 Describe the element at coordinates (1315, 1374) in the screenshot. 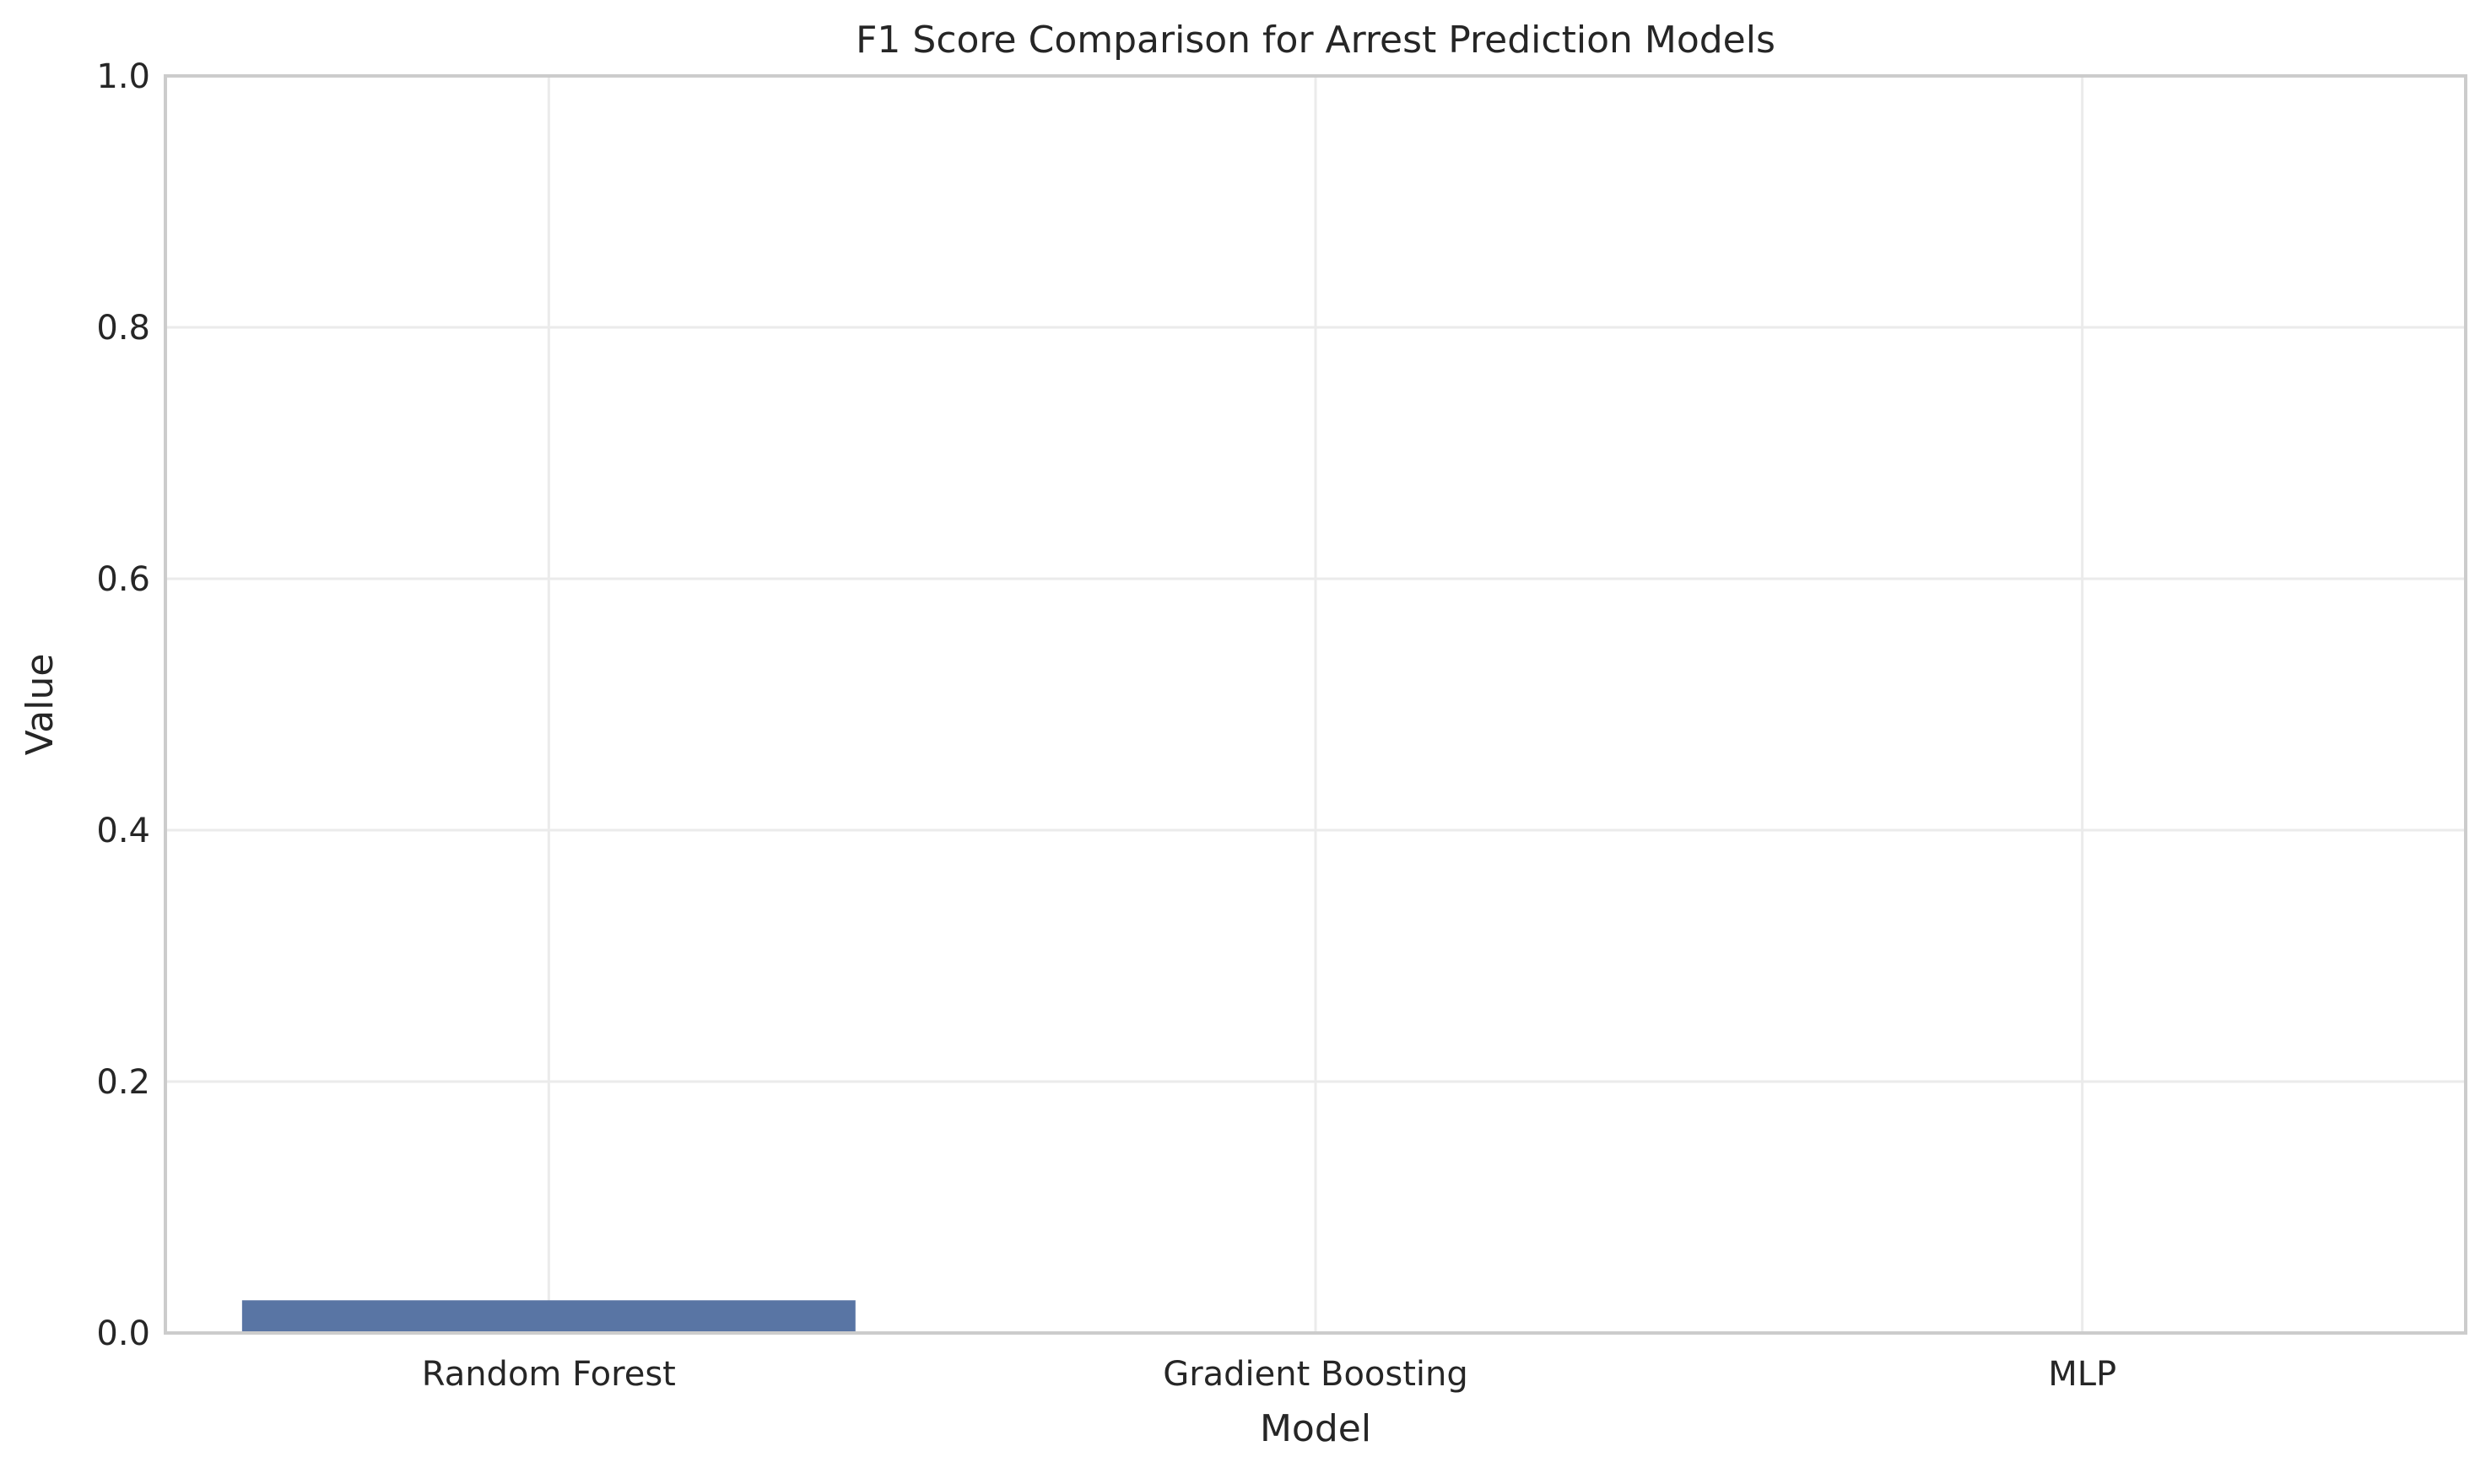

I see `x-tick-label: Gradient Boosting` at that location.